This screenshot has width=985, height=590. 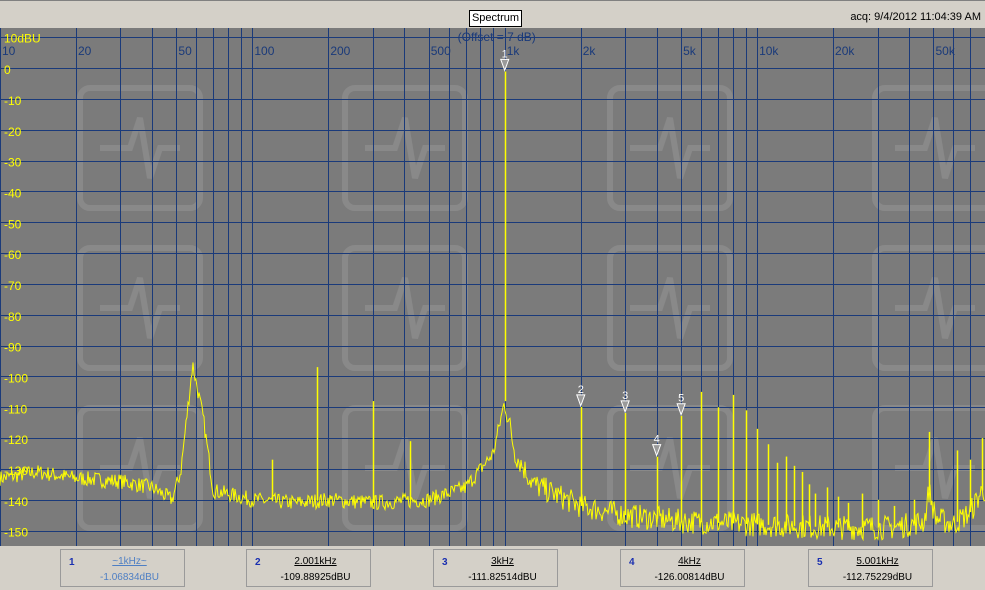 What do you see at coordinates (505, 54) in the screenshot?
I see `marker-label: 1` at bounding box center [505, 54].